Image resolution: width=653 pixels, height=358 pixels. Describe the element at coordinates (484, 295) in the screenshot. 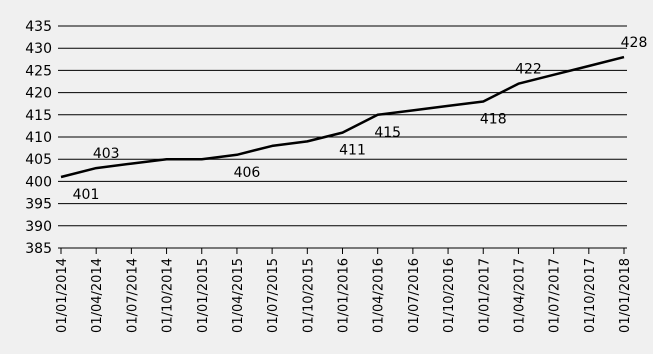

I see `x-tick-label: 01/01/2017` at that location.